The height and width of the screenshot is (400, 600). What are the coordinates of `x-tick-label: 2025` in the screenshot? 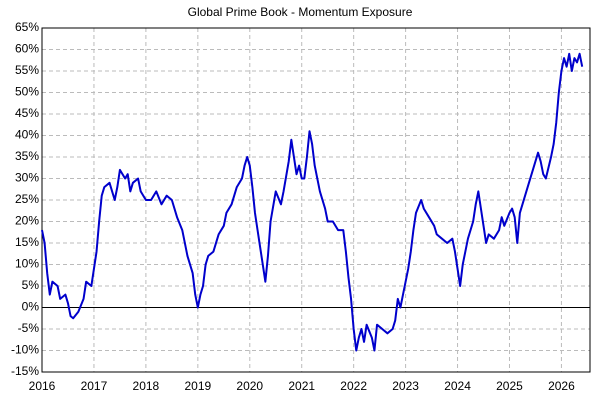 It's located at (509, 386).